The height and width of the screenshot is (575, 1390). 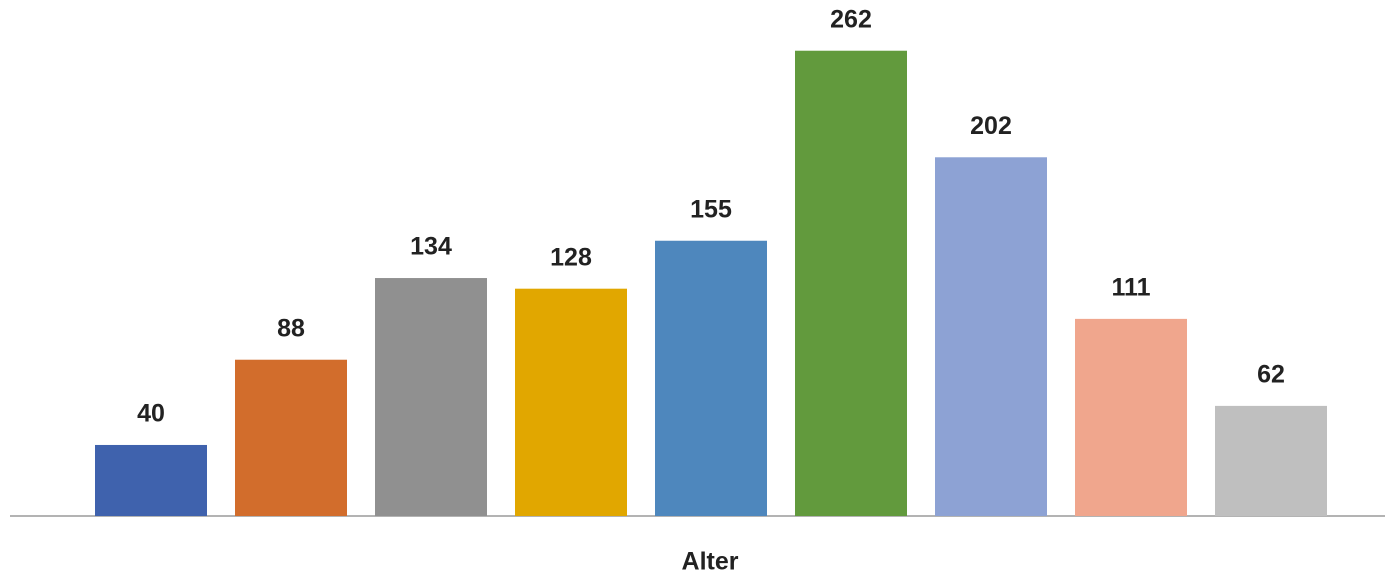 What do you see at coordinates (431, 247) in the screenshot?
I see `data-label: 134` at bounding box center [431, 247].